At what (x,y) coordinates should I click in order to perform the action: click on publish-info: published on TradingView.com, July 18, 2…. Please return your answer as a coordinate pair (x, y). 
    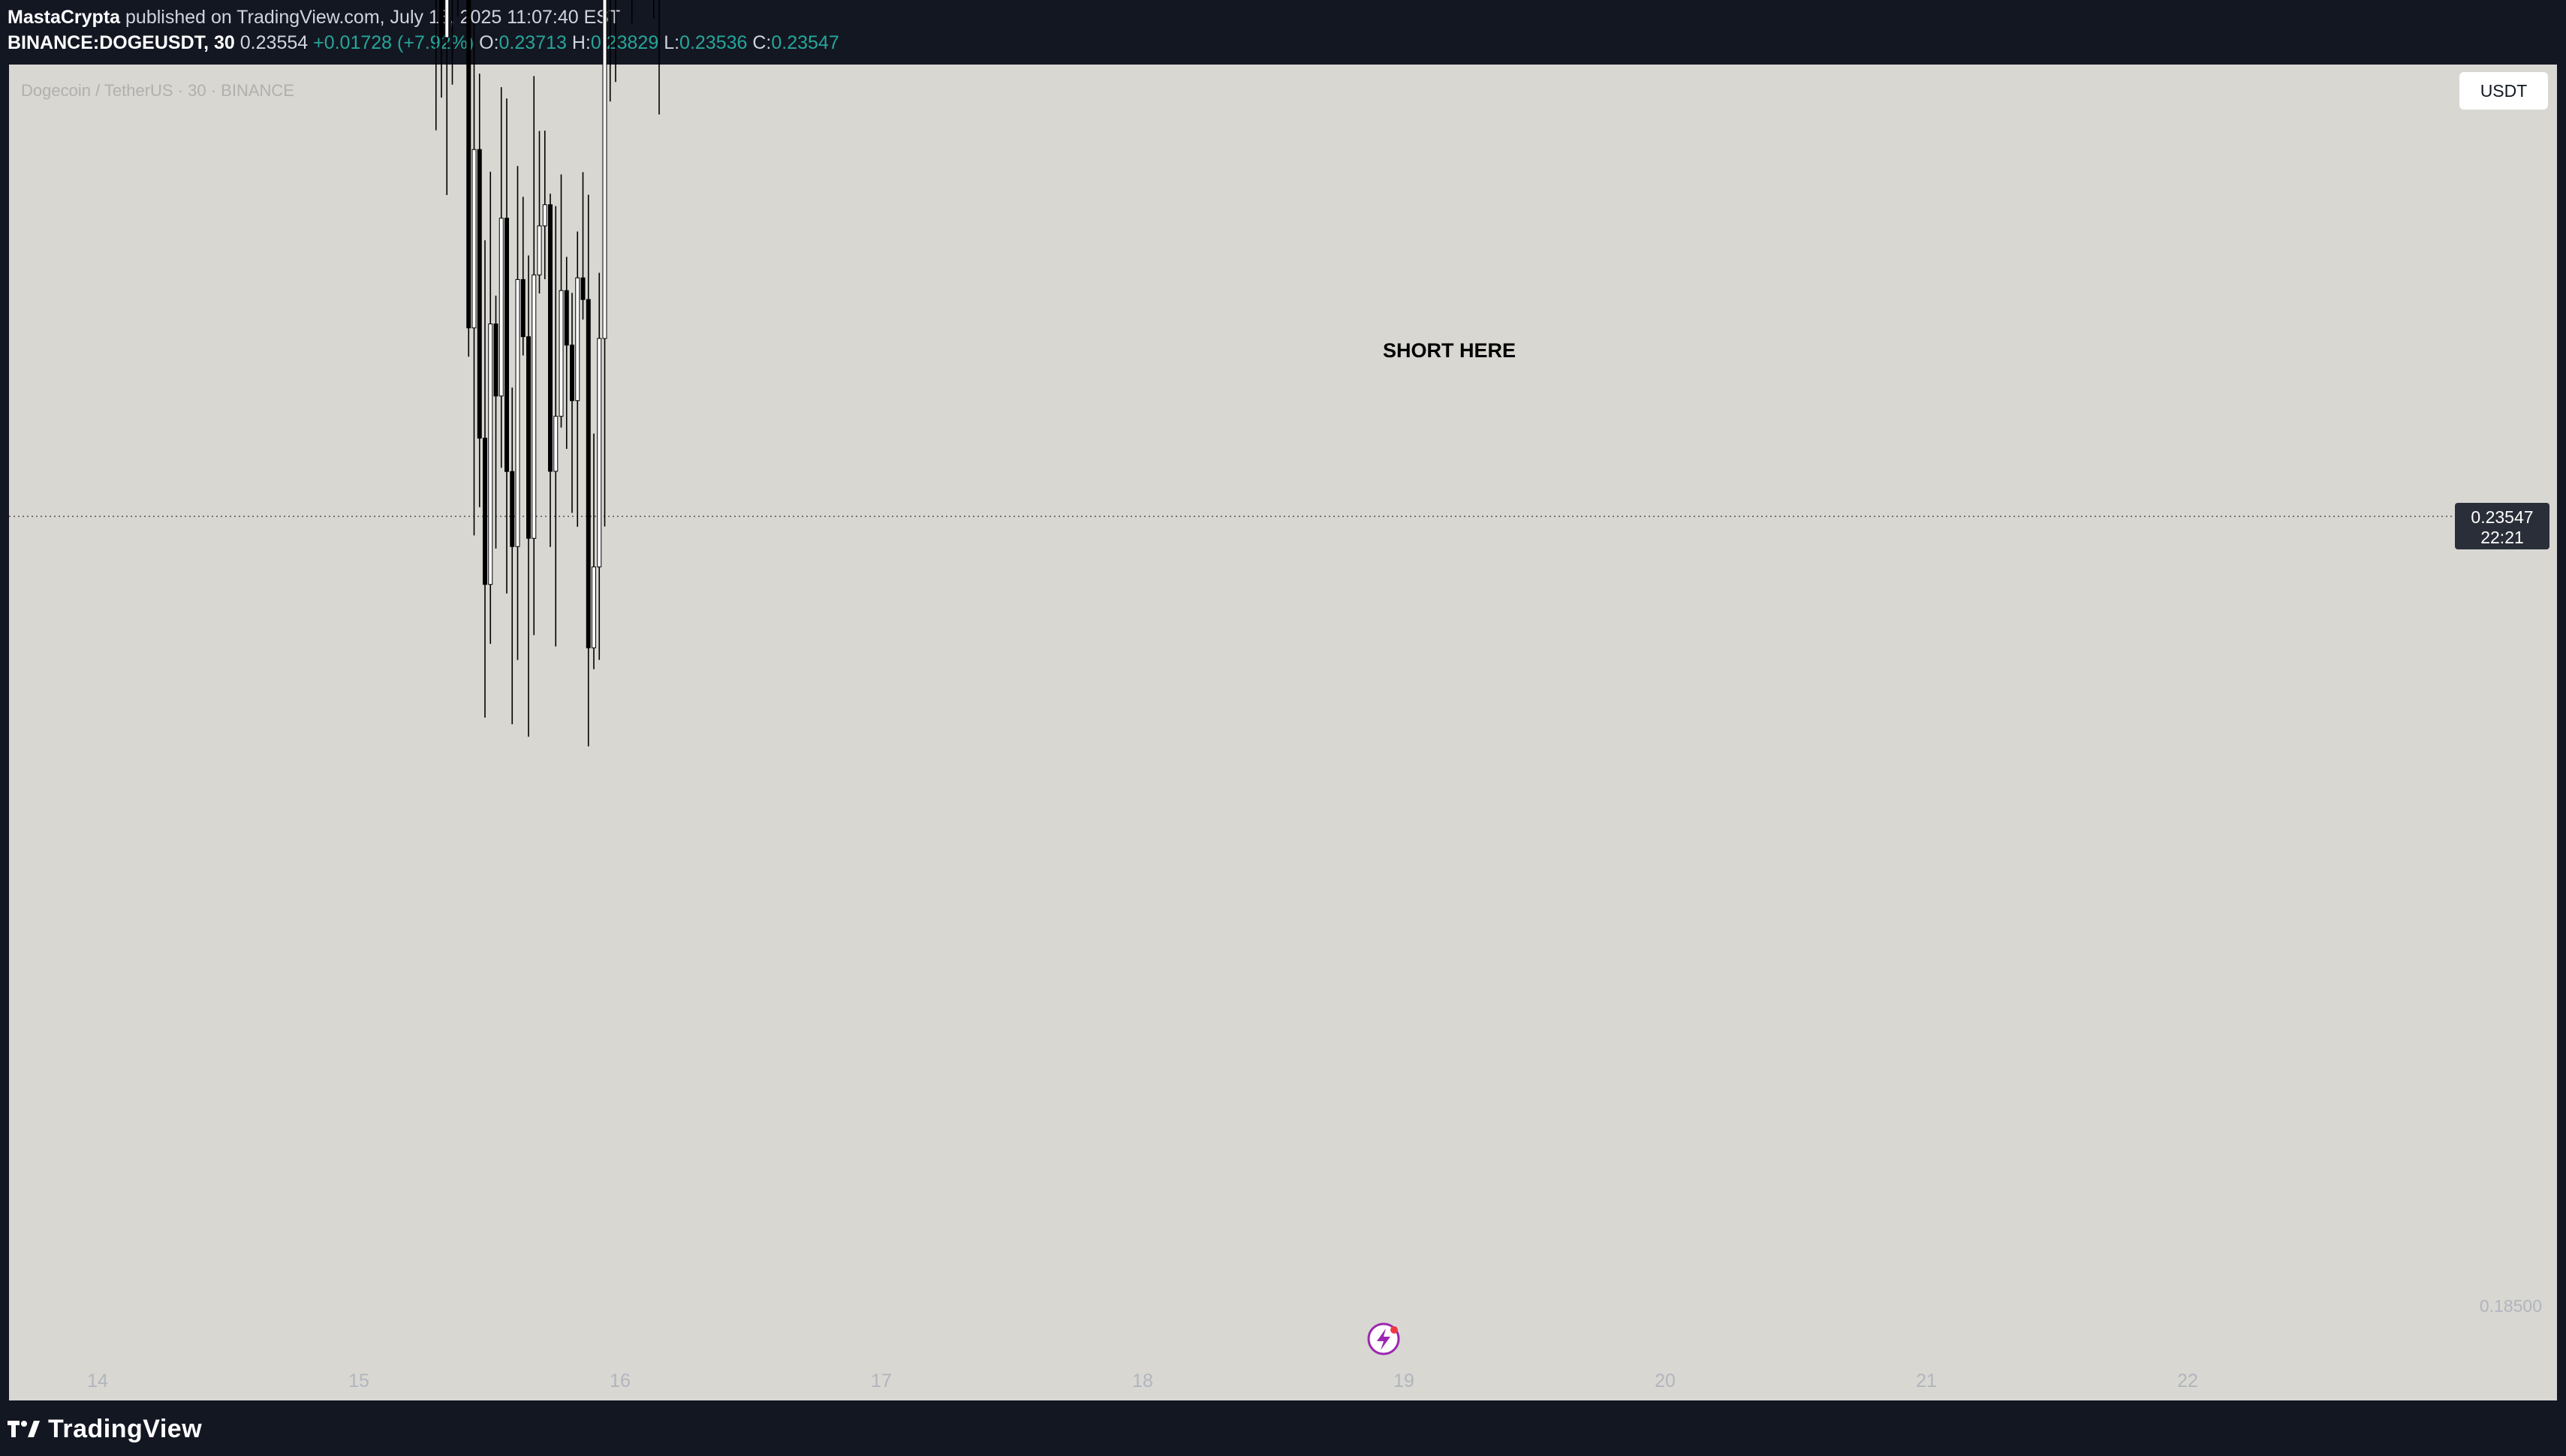
    Looking at the image, I should click on (370, 17).